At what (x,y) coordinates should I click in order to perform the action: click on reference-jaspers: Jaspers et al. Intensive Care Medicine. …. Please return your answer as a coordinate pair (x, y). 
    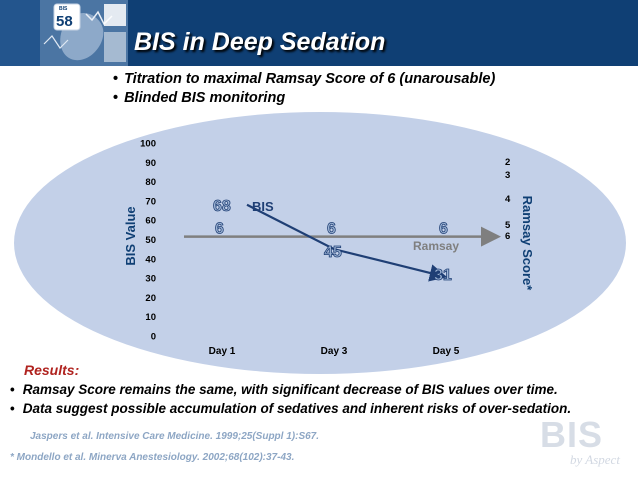
    Looking at the image, I should click on (175, 436).